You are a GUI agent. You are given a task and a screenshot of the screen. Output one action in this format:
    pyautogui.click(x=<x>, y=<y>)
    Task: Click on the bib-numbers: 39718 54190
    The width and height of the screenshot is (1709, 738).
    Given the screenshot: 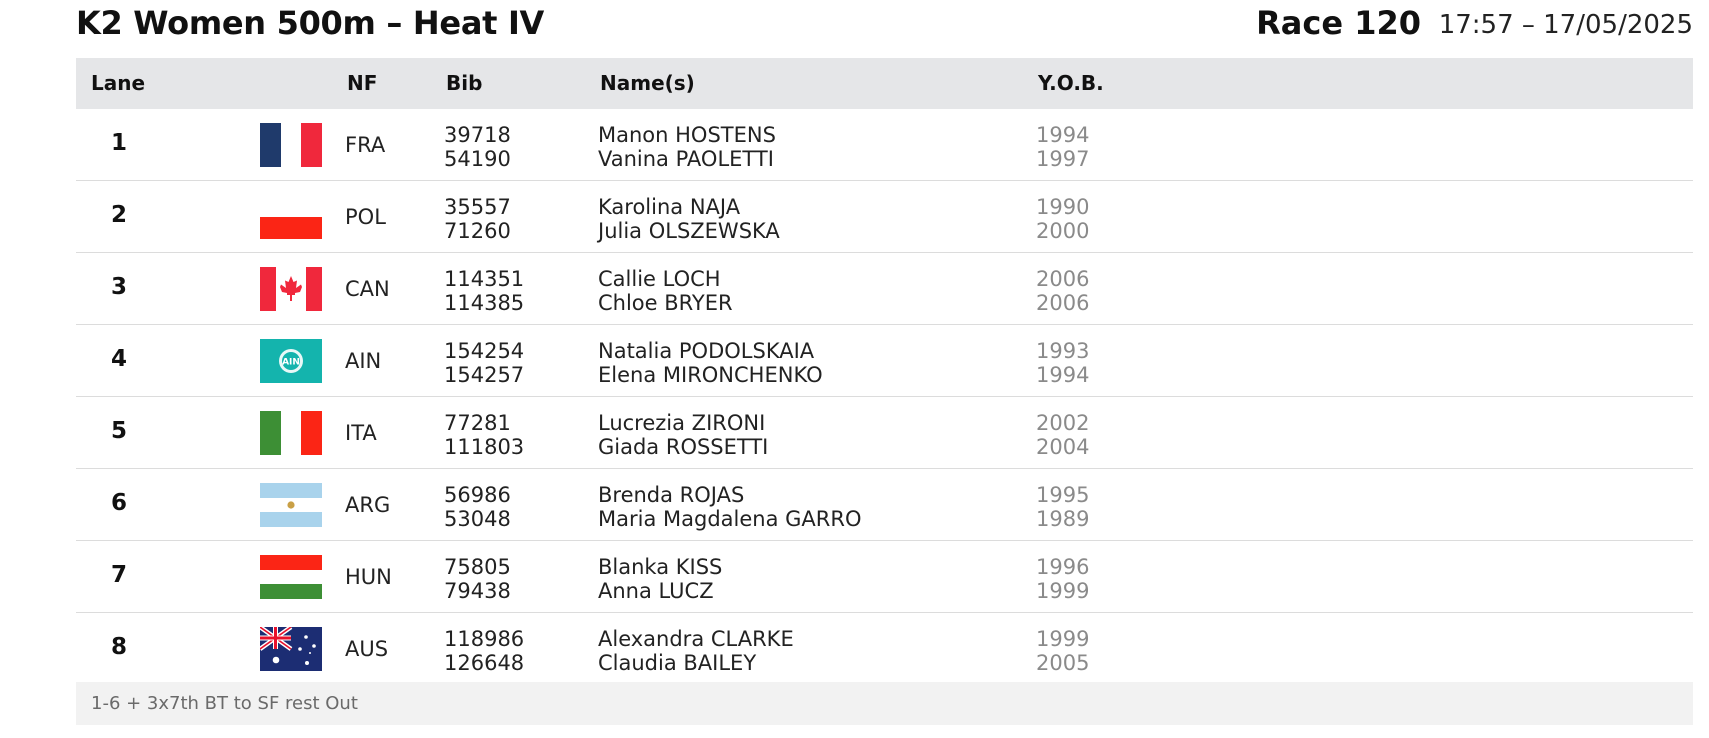 What is the action you would take?
    pyautogui.click(x=477, y=147)
    